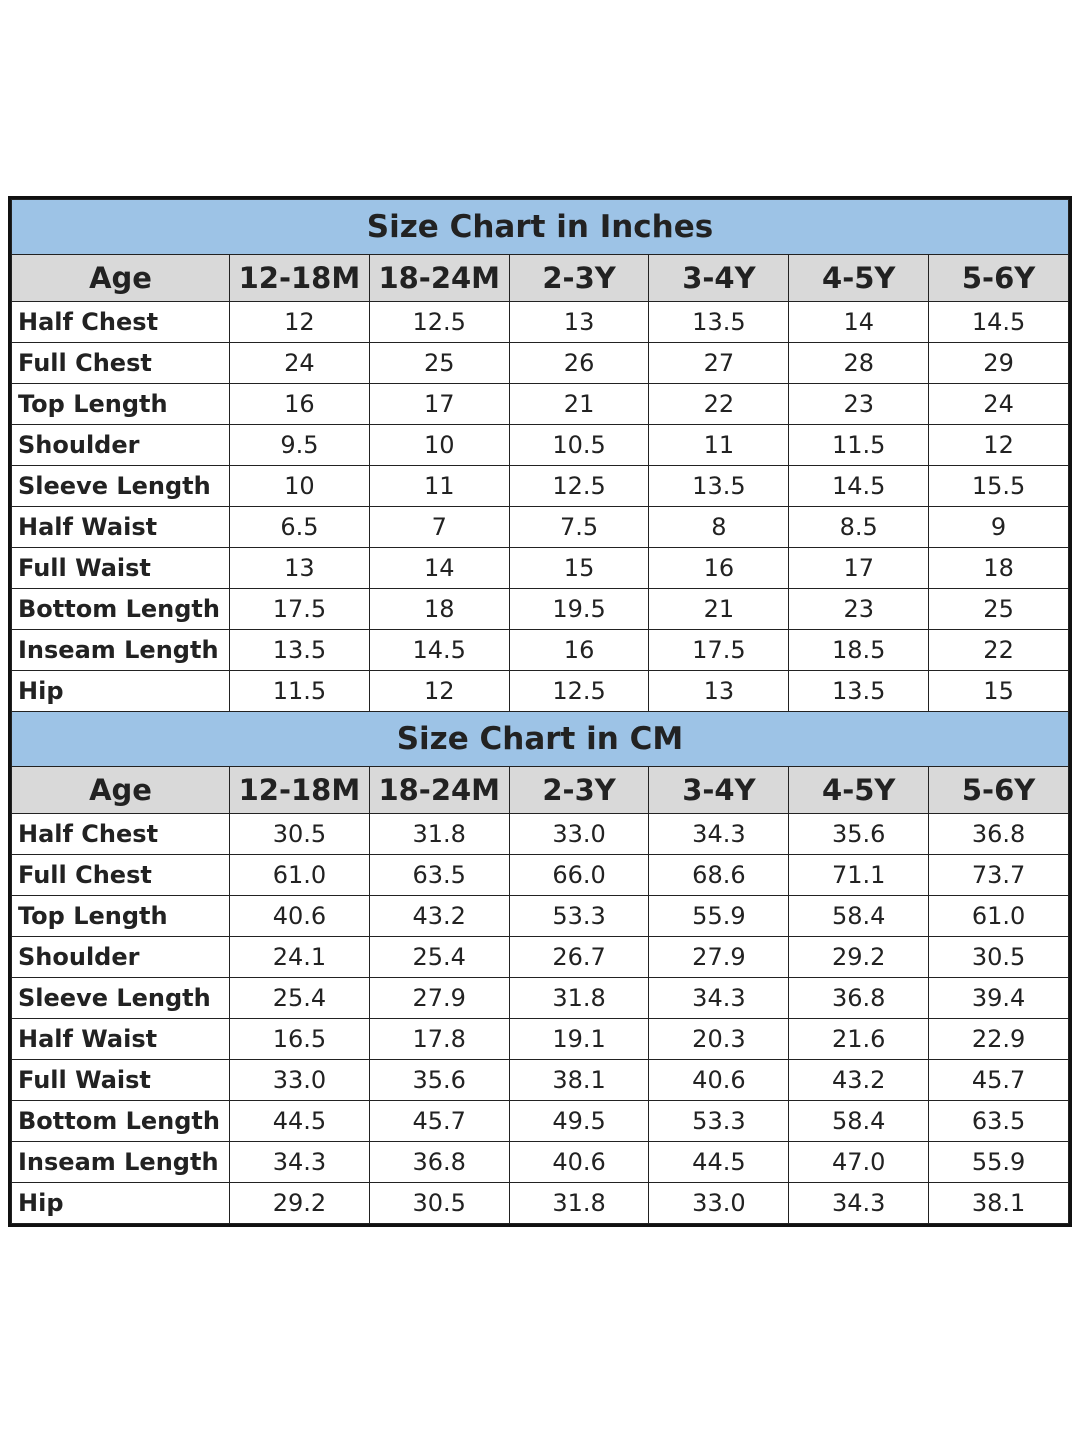  I want to click on table-cell: 39.4, so click(998, 998).